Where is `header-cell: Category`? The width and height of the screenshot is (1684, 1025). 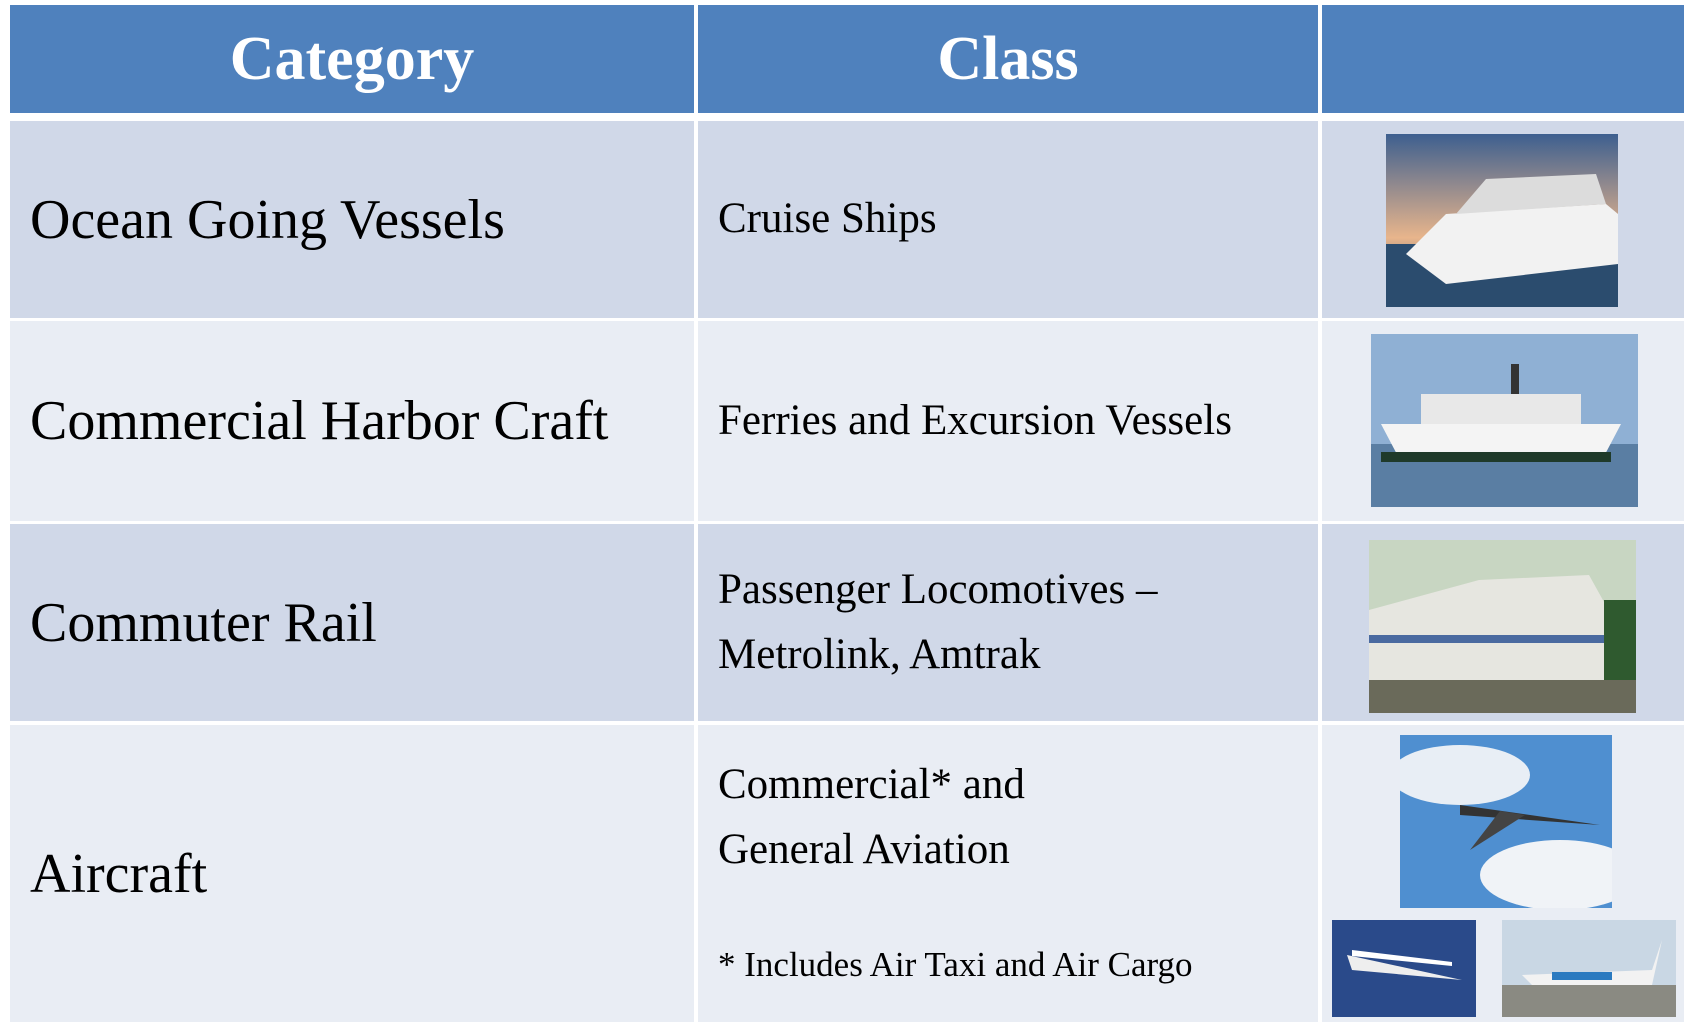 header-cell: Category is located at coordinates (352, 59).